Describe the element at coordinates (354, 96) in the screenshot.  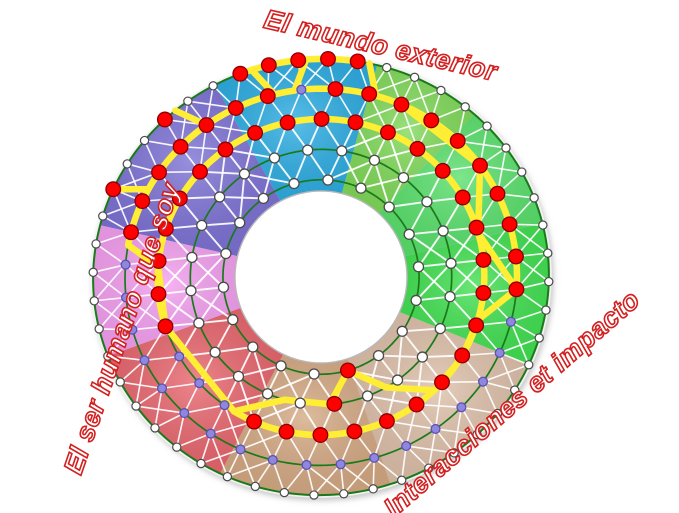
I see `highlight-top-right-arc` at that location.